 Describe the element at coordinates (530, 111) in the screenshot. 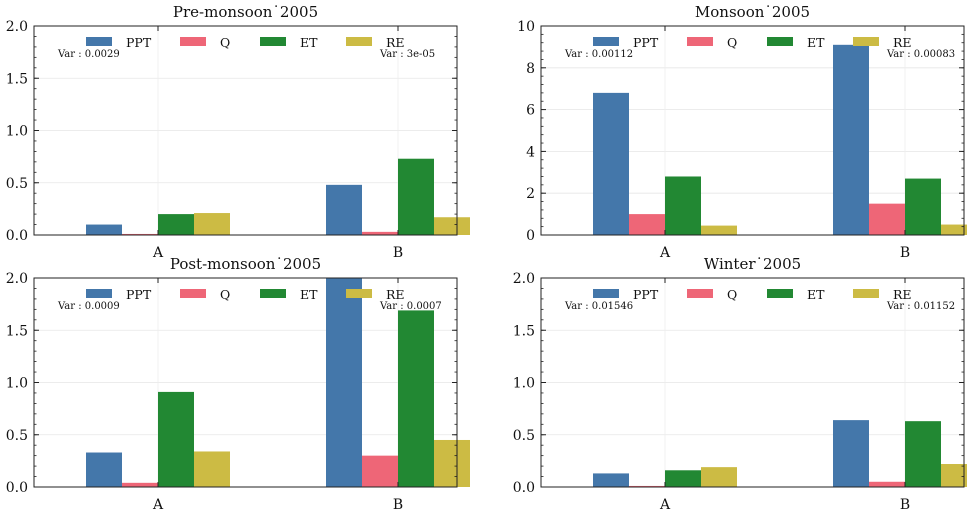

I see `y-tick-label: 6` at that location.